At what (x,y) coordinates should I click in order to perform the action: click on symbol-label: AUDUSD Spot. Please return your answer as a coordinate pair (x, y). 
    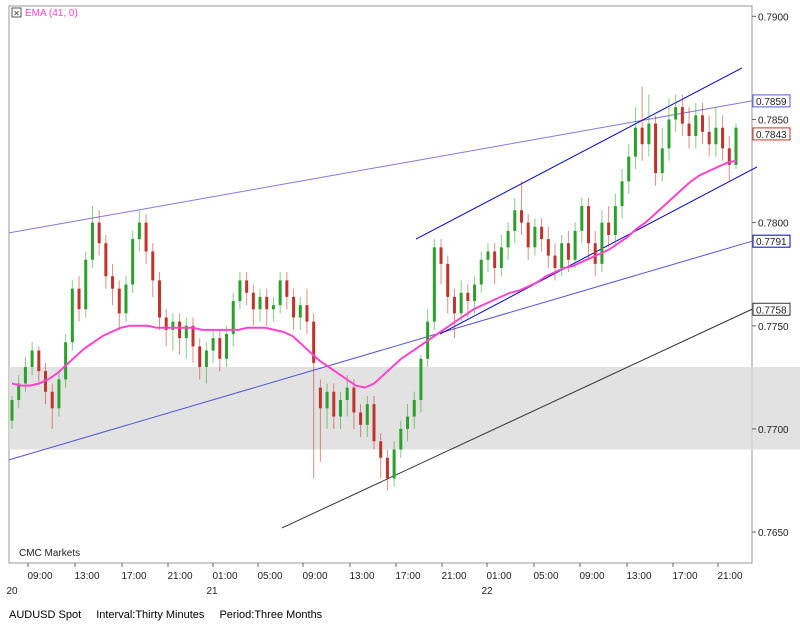
    Looking at the image, I should click on (45, 615).